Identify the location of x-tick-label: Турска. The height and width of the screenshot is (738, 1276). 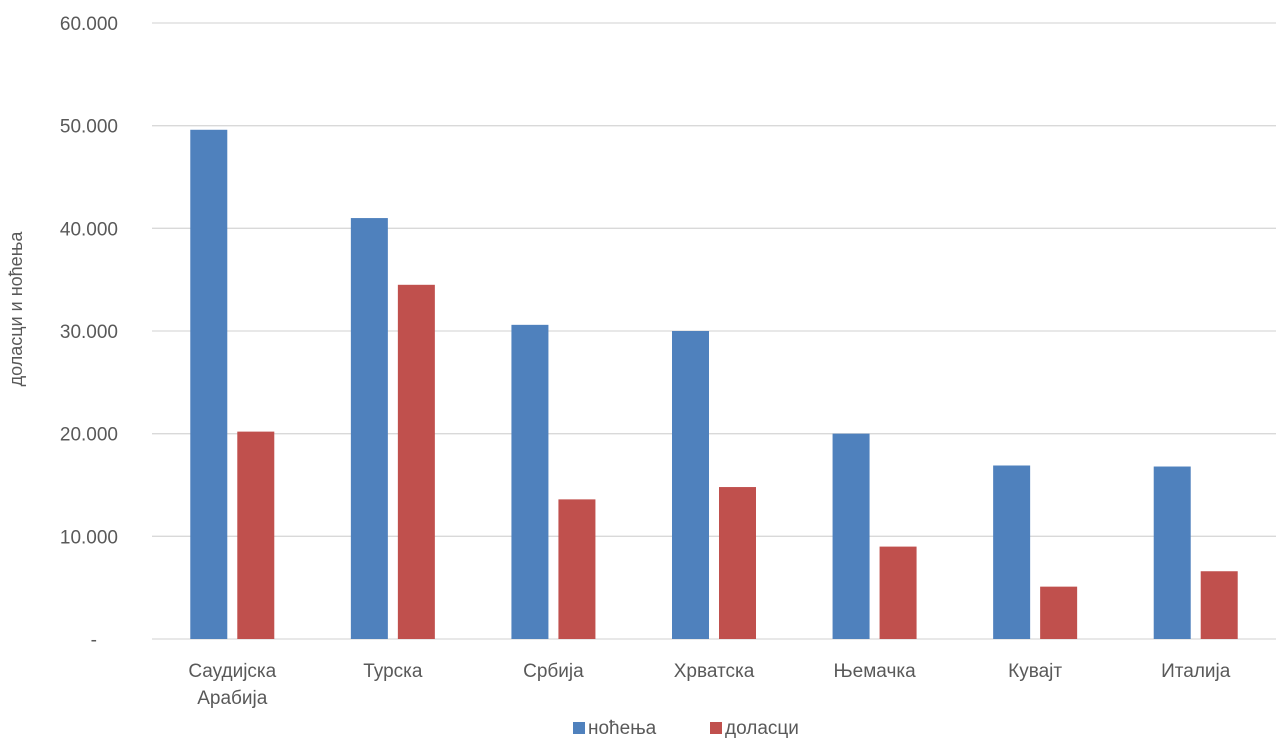
(393, 671).